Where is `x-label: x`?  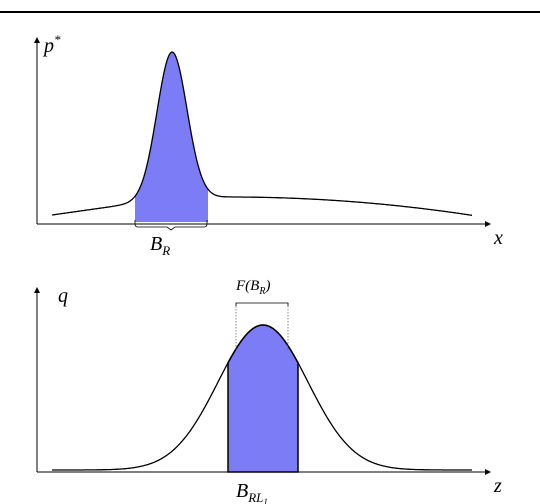 x-label: x is located at coordinates (498, 238).